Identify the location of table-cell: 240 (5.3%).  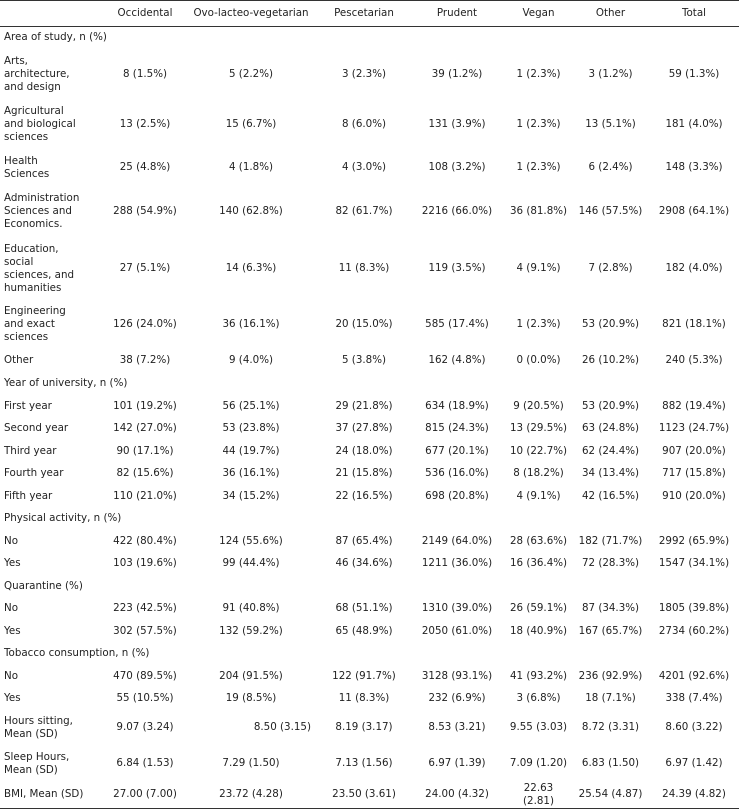
(694, 360).